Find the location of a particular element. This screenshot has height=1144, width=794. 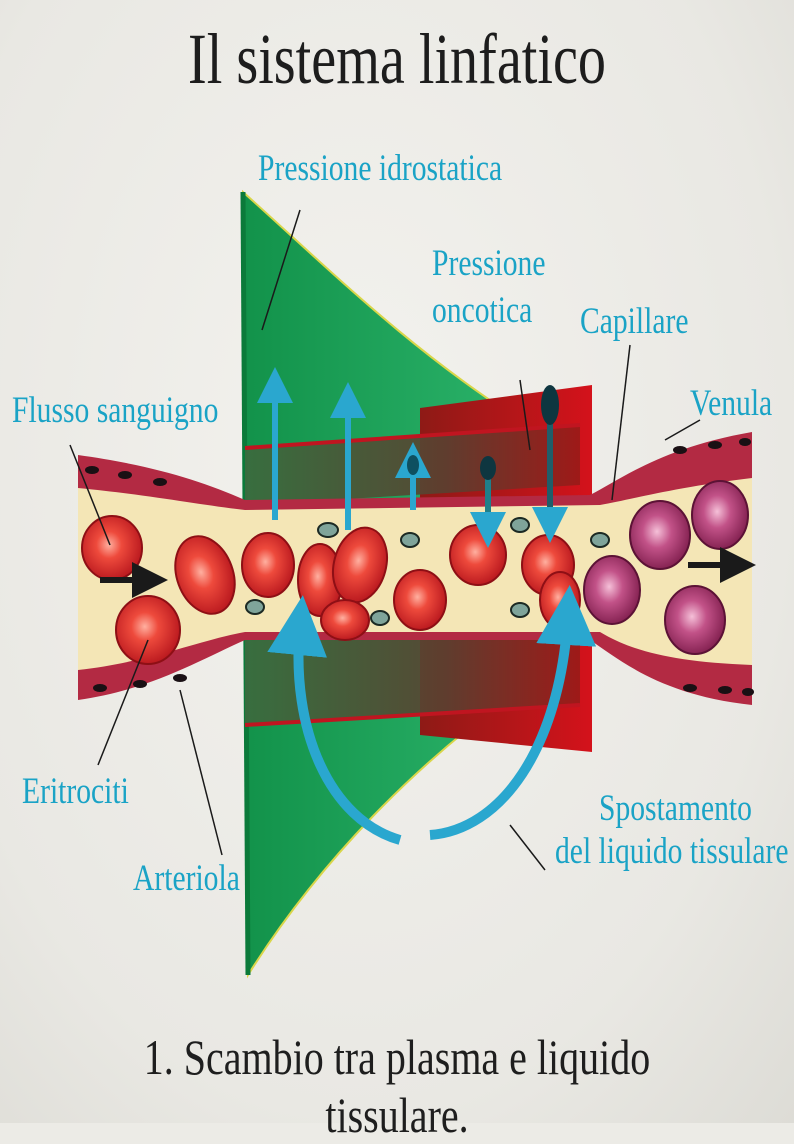

tissue-fluid-arrow-right is located at coordinates (513, 712).